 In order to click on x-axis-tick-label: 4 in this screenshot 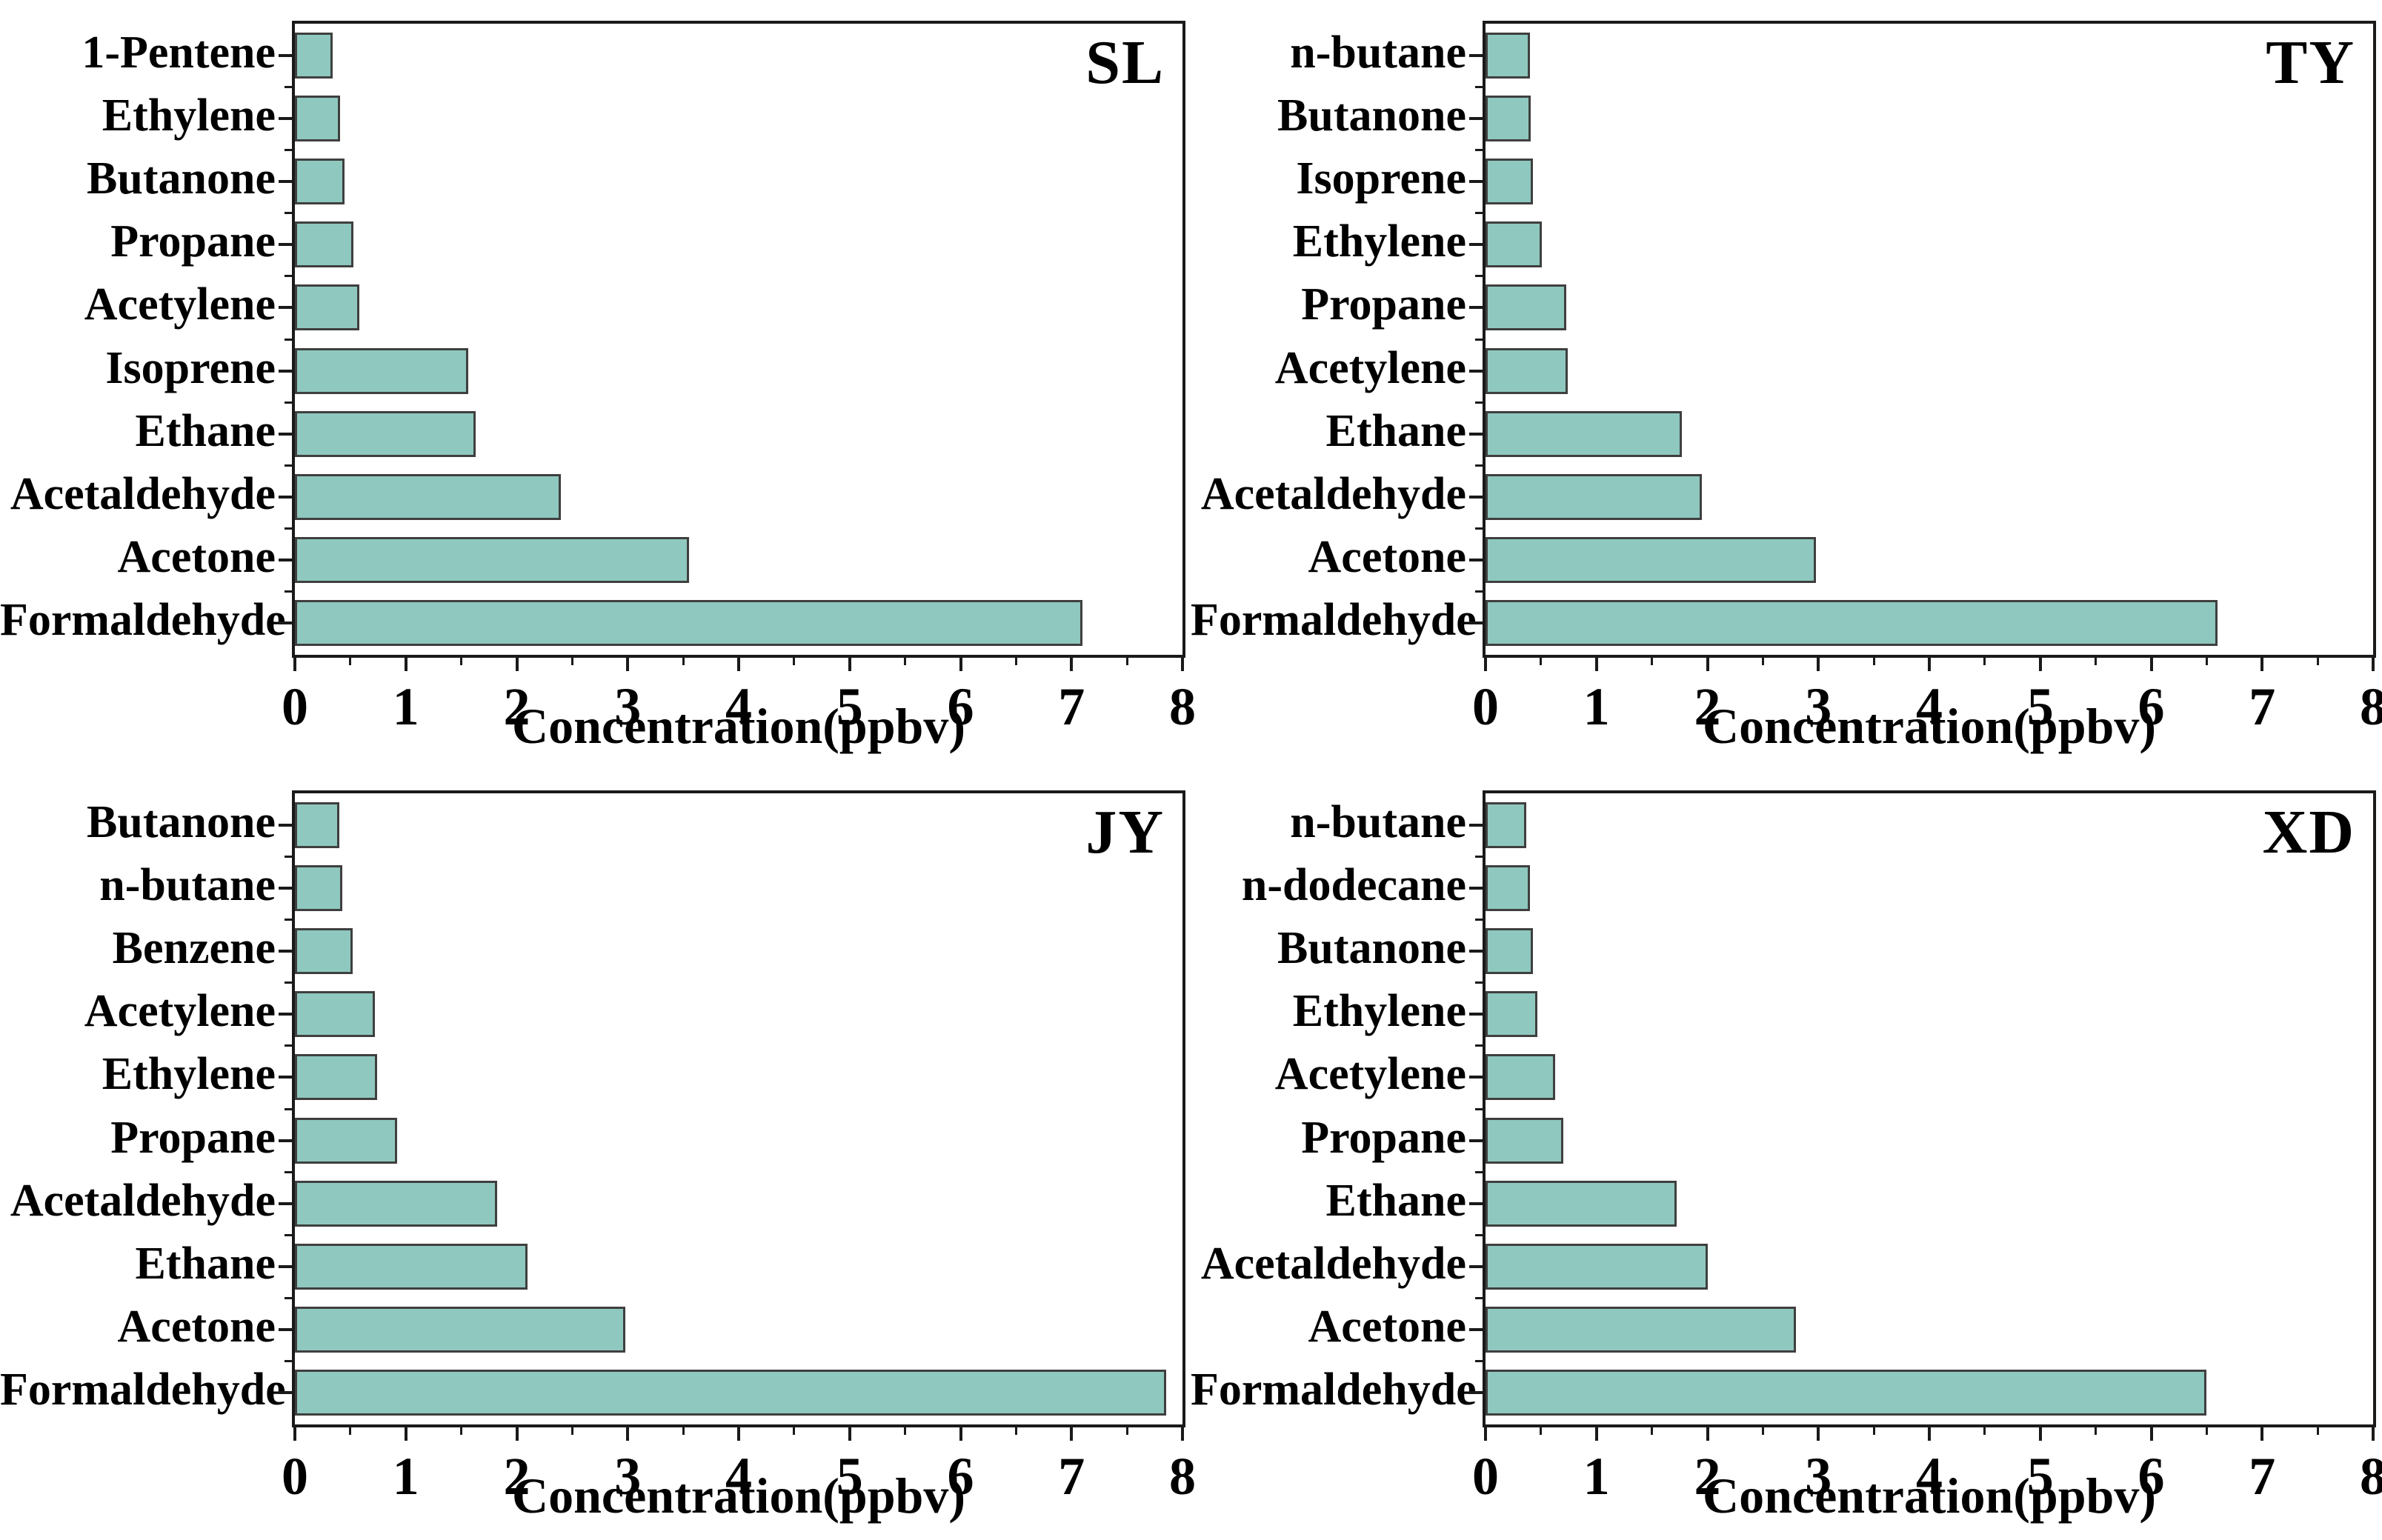, I will do `click(1930, 1476)`.